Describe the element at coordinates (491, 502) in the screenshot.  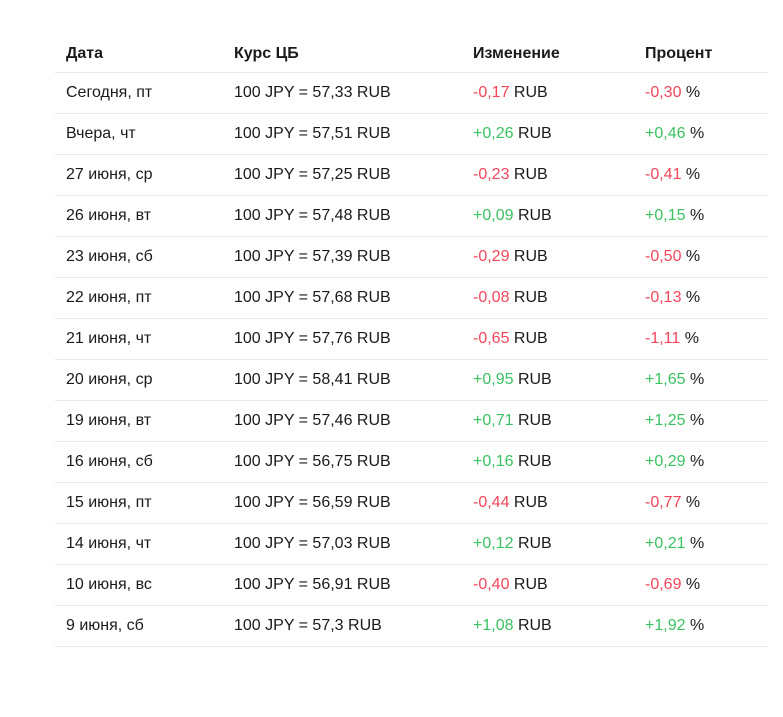
I see `change-value: -0,44` at that location.